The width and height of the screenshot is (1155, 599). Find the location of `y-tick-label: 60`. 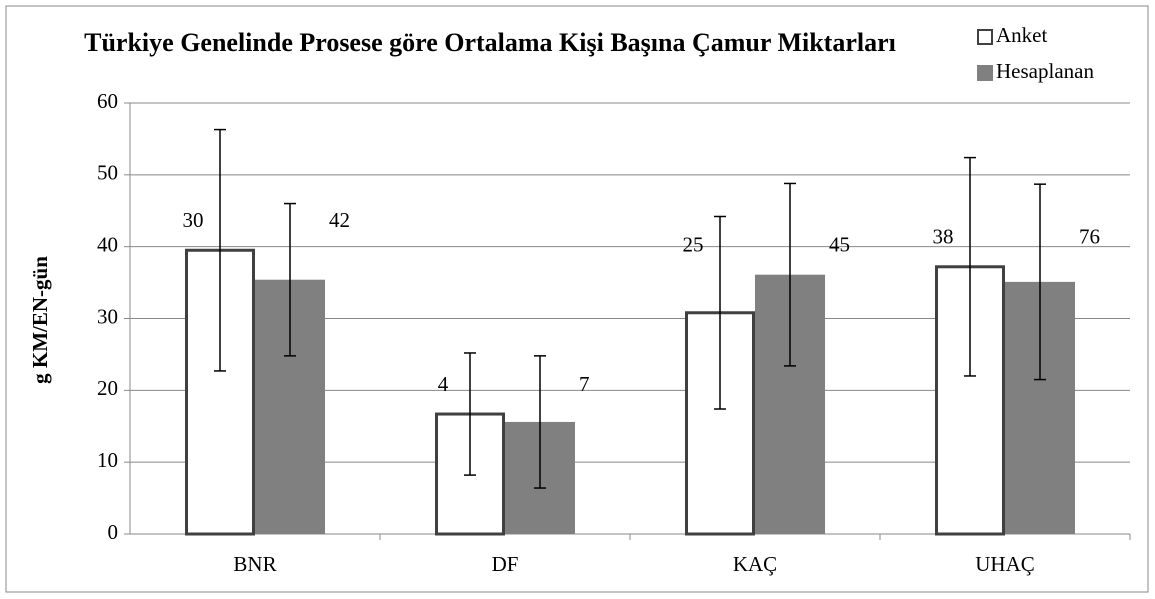

y-tick-label: 60 is located at coordinates (107, 101).